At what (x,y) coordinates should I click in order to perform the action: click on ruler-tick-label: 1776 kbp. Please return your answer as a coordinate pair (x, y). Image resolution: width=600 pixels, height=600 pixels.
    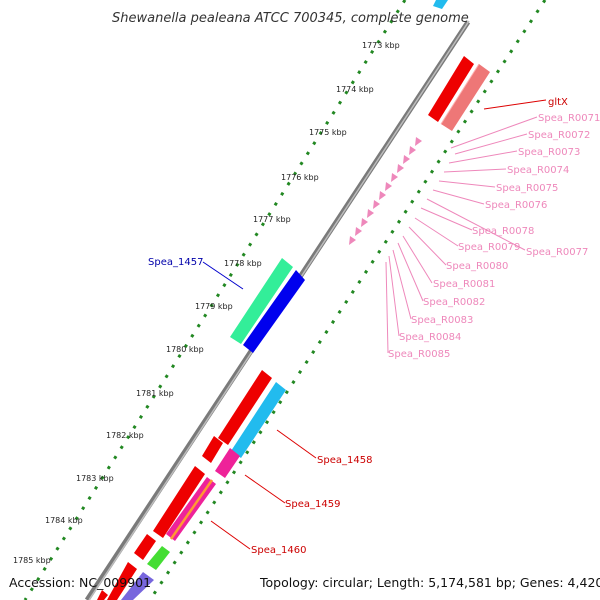
    Looking at the image, I should click on (300, 177).